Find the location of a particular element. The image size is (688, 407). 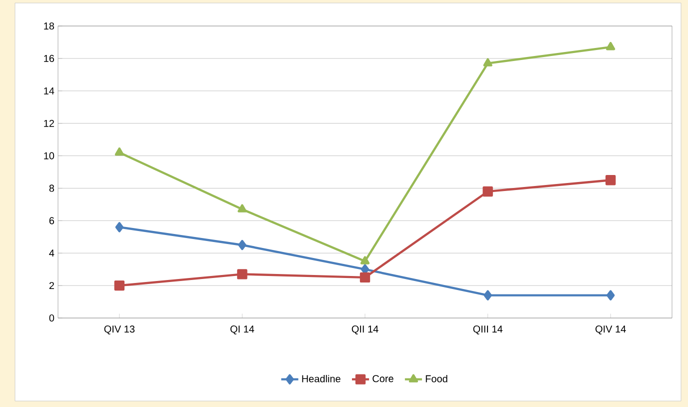

y-tick-label: 6 is located at coordinates (51, 220).